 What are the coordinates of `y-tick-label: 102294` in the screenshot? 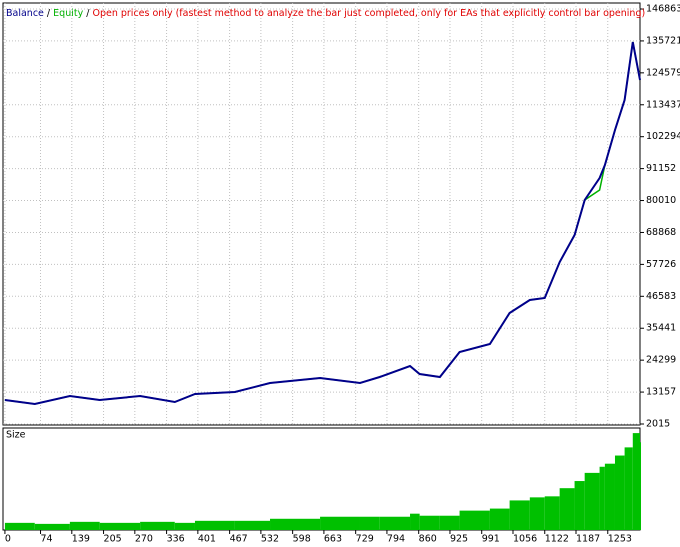 It's located at (663, 136).